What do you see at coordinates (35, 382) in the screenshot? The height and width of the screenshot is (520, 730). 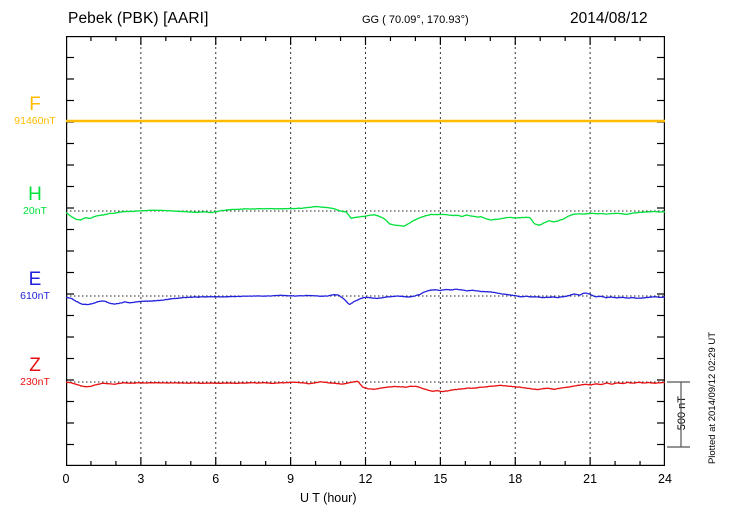 I see `component-value-z: 230nT` at bounding box center [35, 382].